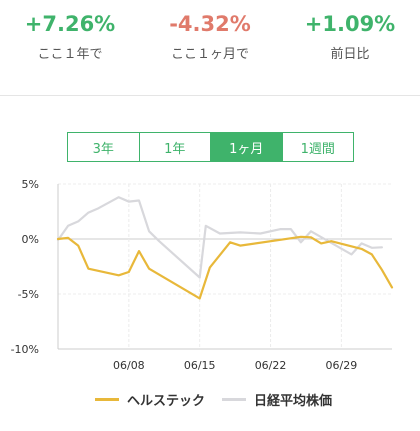  I want to click on stat-1-month: -4.32% ここ１ヶ月で, so click(210, 38).